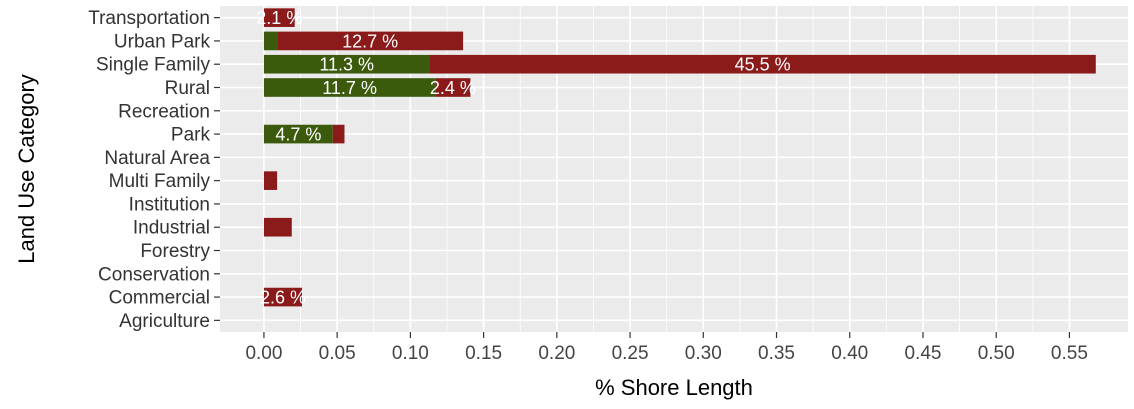 The image size is (1134, 409). What do you see at coordinates (630, 353) in the screenshot?
I see `x-tick-label: 0.25` at bounding box center [630, 353].